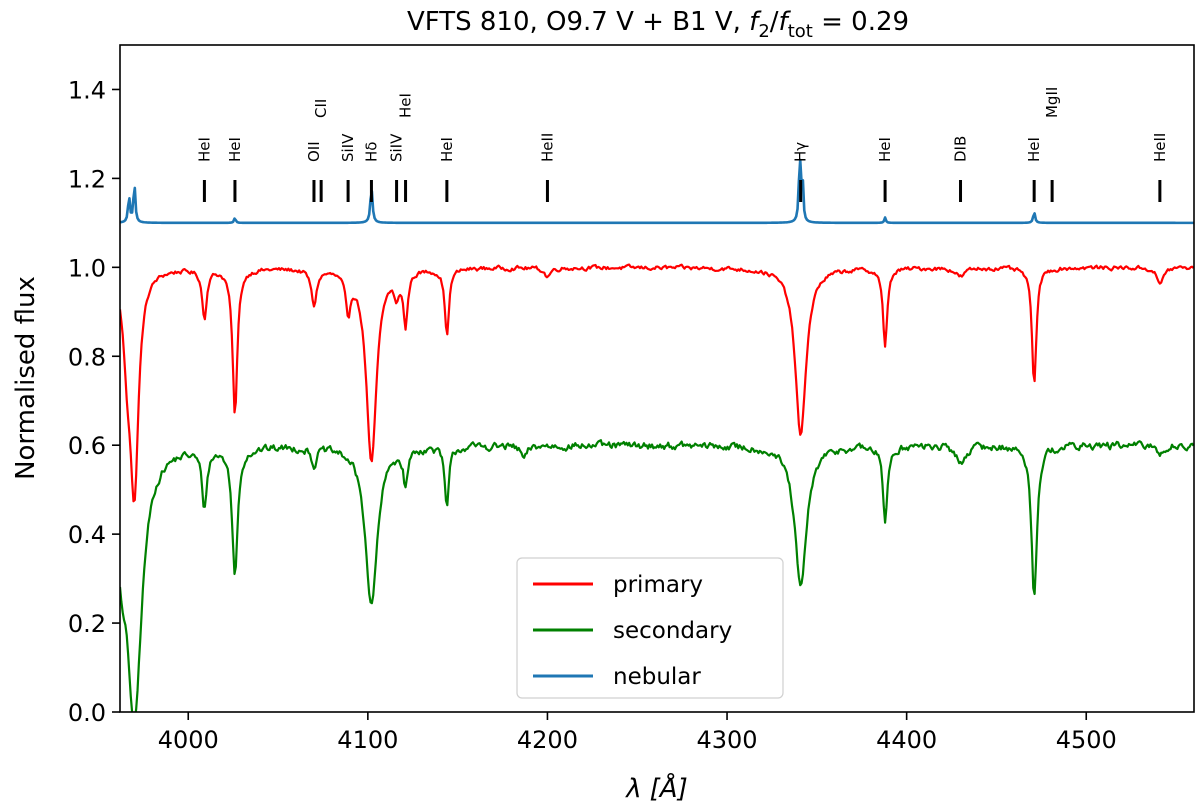 This screenshot has width=1200, height=812. I want to click on y-tick-label-4: 0.8, so click(87, 357).